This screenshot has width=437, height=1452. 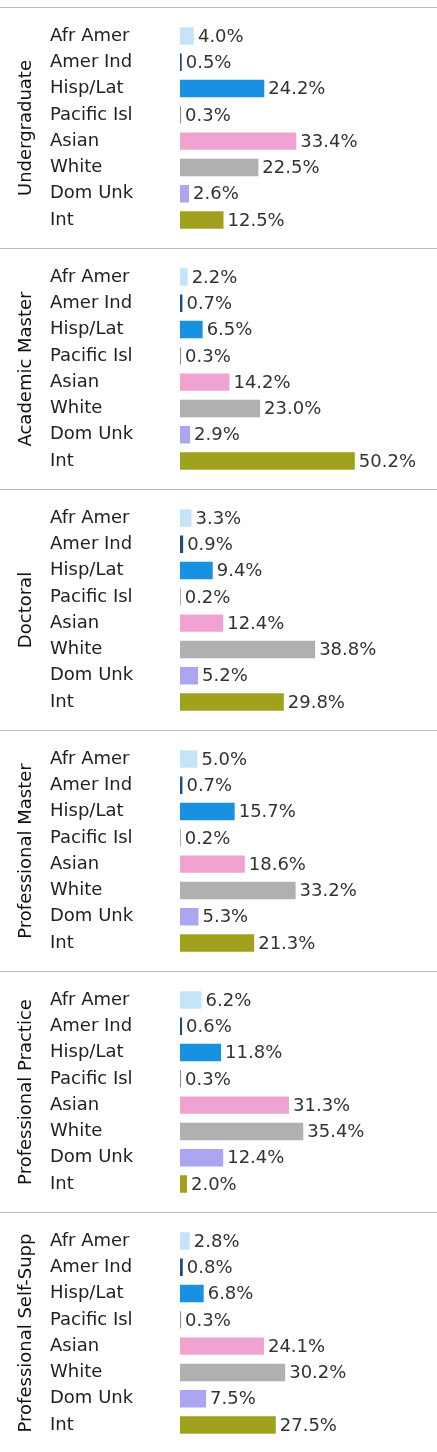 I want to click on data-label: 0.8%, so click(x=209, y=1266).